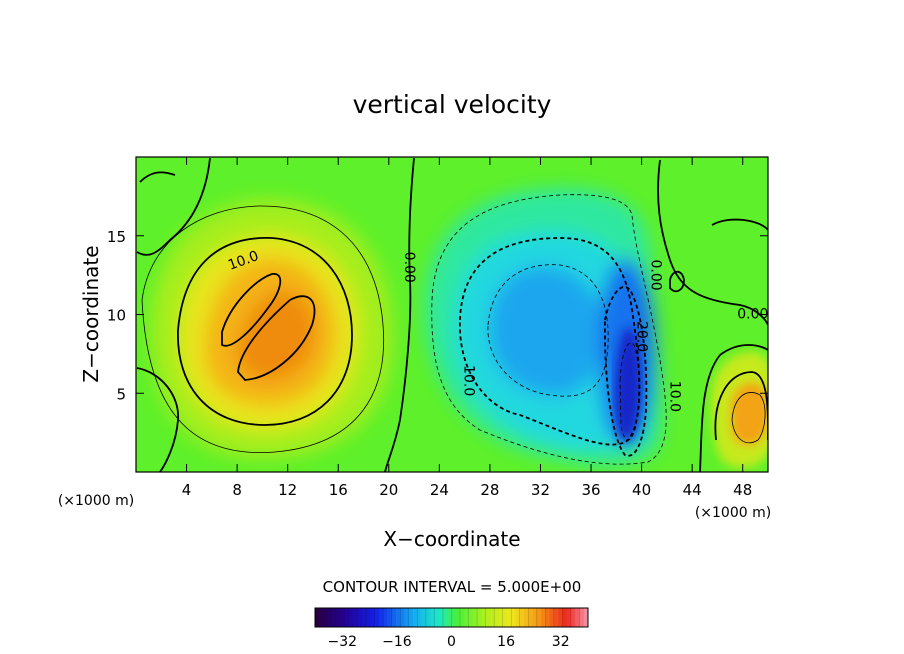 This screenshot has height=654, width=904. Describe the element at coordinates (742, 490) in the screenshot. I see `x-tick-label: 48` at that location.